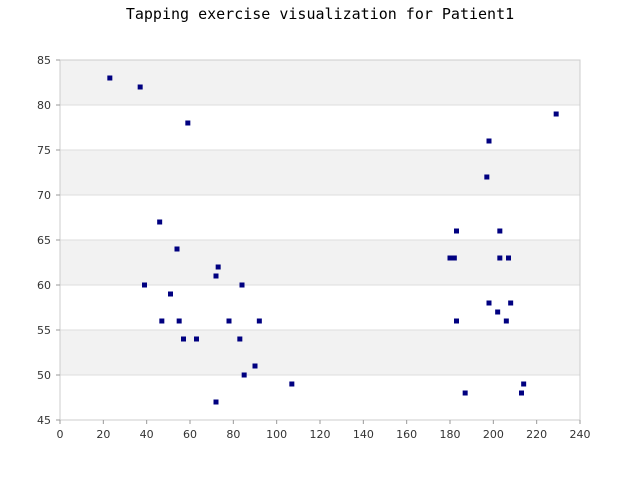 The height and width of the screenshot is (480, 640). What do you see at coordinates (580, 434) in the screenshot?
I see `x-tick-label: 240` at bounding box center [580, 434].